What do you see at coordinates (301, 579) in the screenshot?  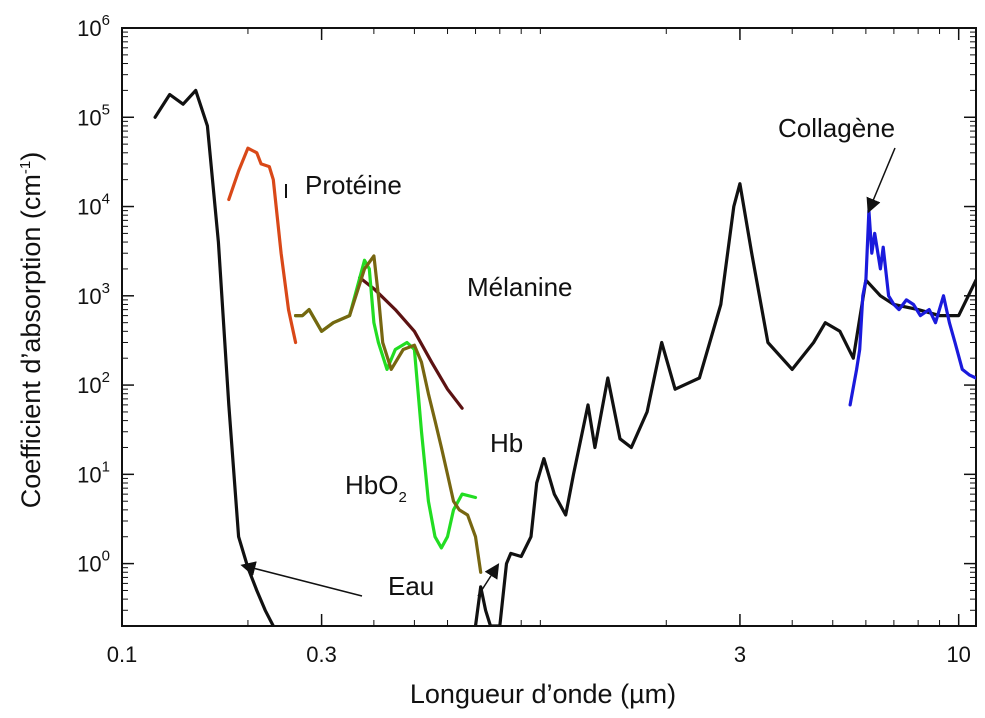 I see `arrow-eau-left` at bounding box center [301, 579].